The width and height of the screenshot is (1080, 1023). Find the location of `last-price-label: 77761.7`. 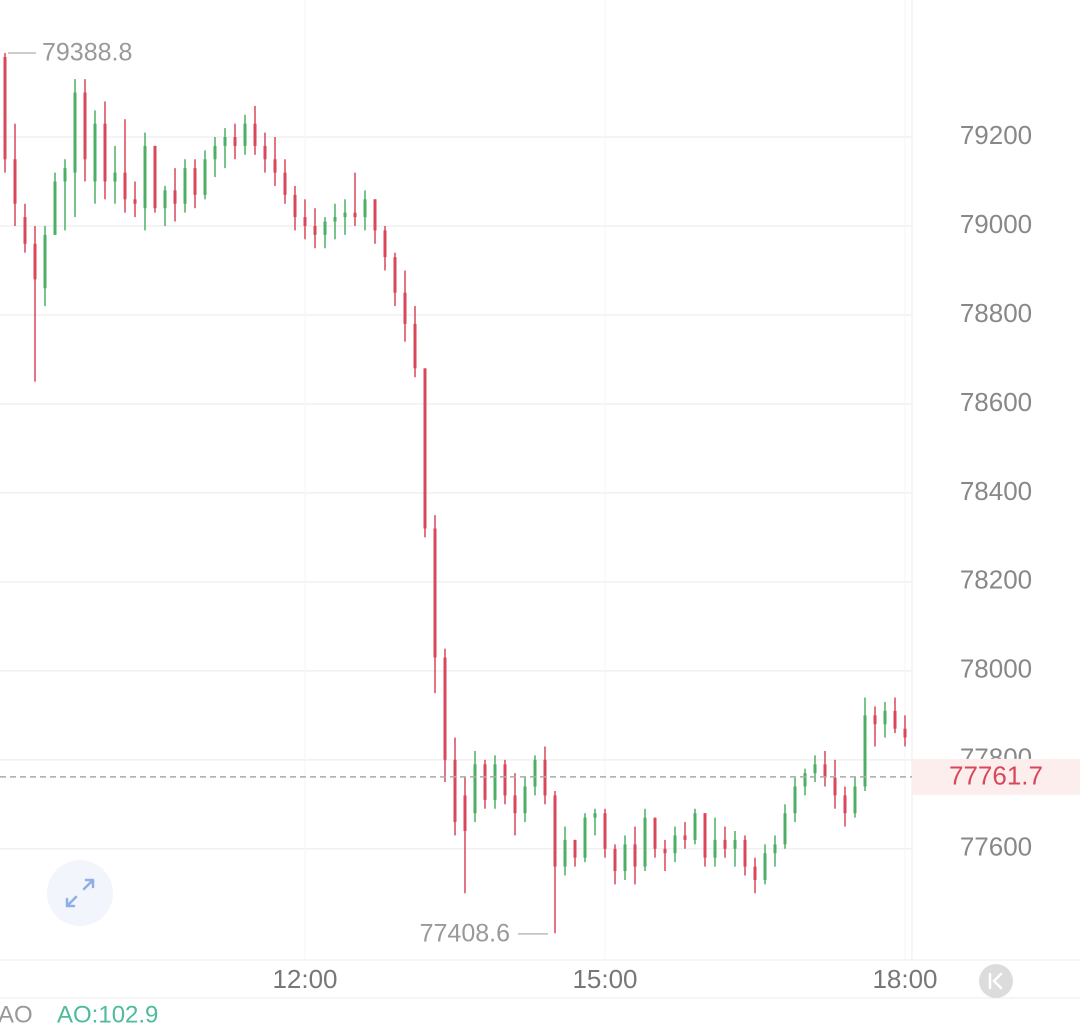

last-price-label: 77761.7 is located at coordinates (996, 776).